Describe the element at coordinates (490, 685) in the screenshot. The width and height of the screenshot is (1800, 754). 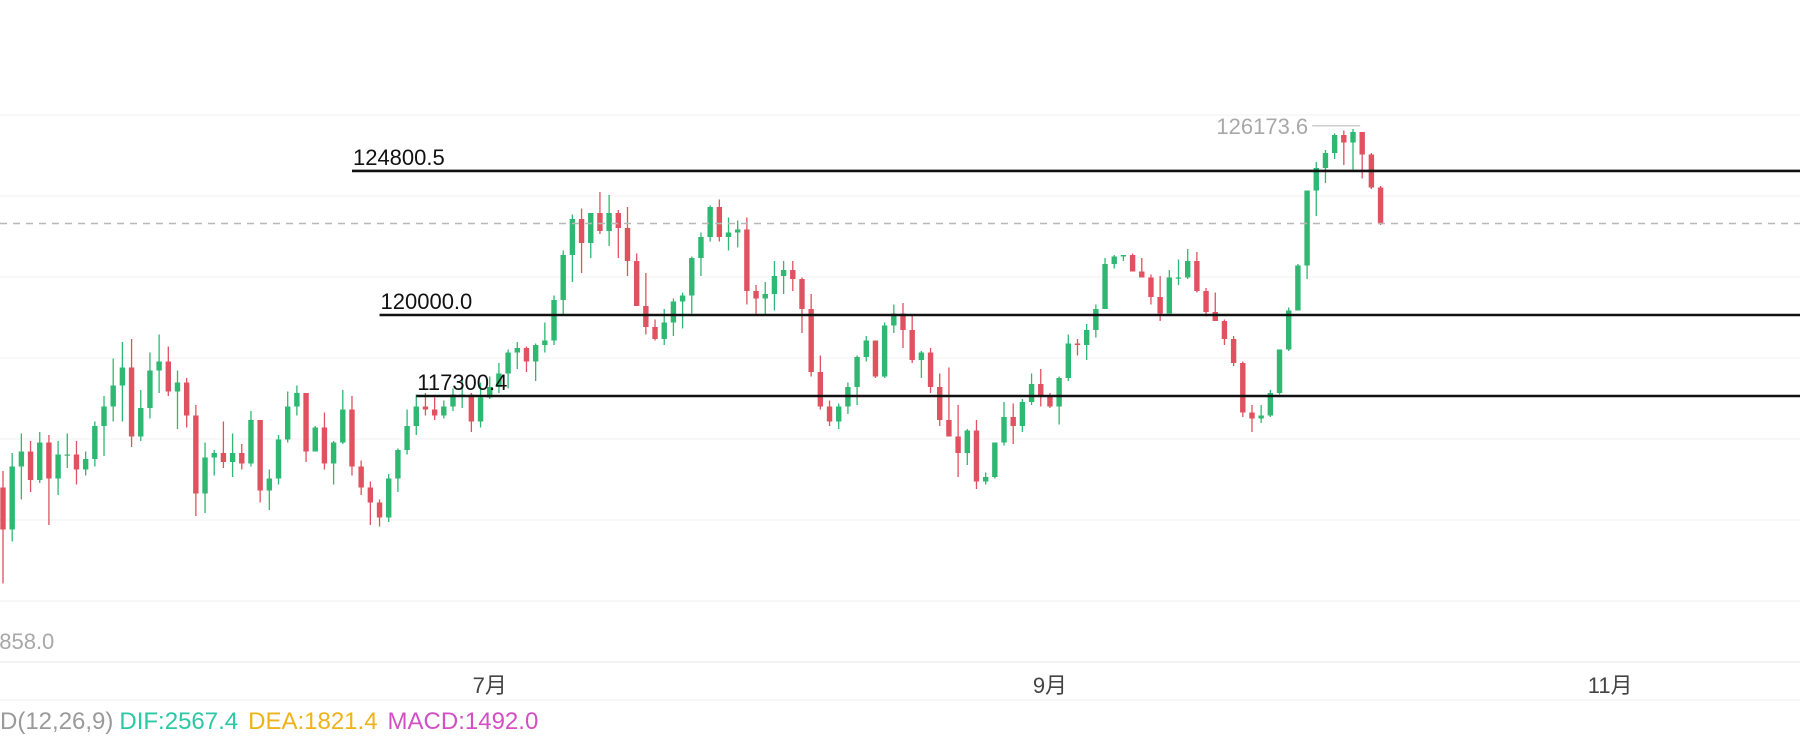
I see `x-tick-label: 7月` at that location.